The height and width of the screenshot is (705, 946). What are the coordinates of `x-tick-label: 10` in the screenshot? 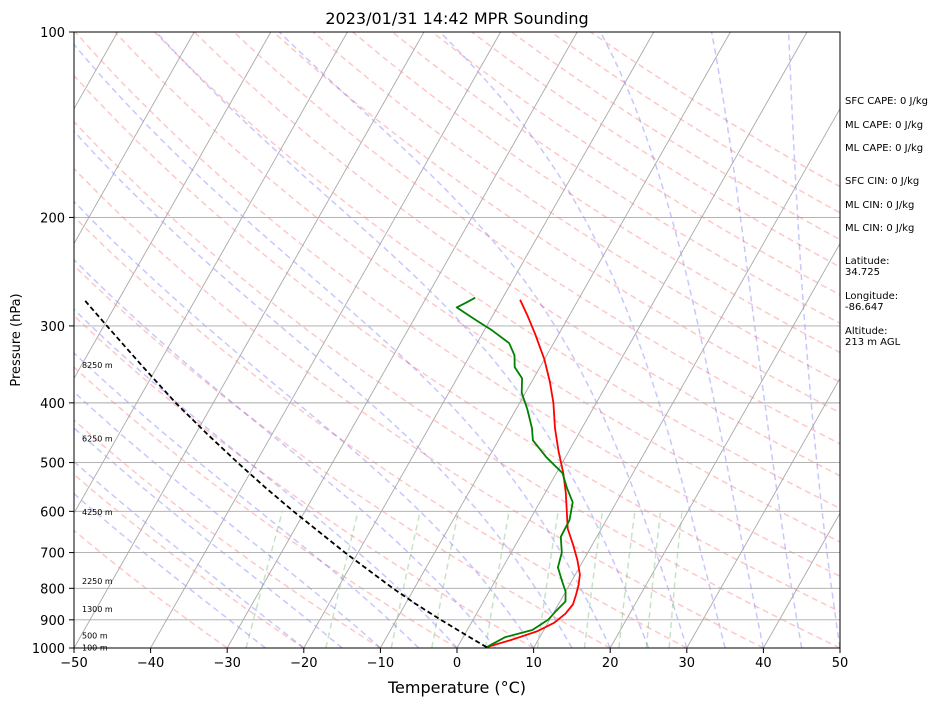 It's located at (533, 663).